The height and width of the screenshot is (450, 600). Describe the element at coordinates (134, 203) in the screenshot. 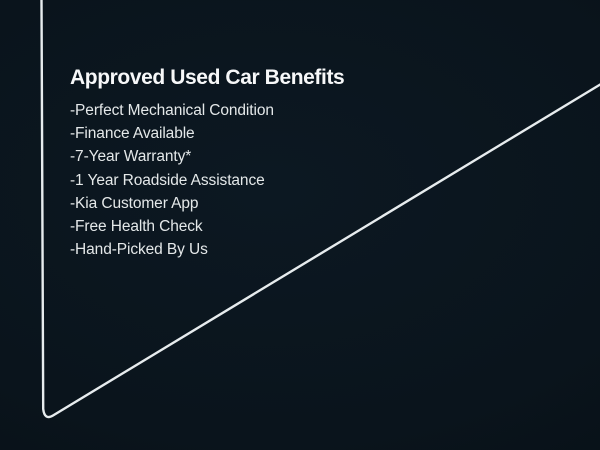

I see `benefit-item: -Kia Customer App` at that location.